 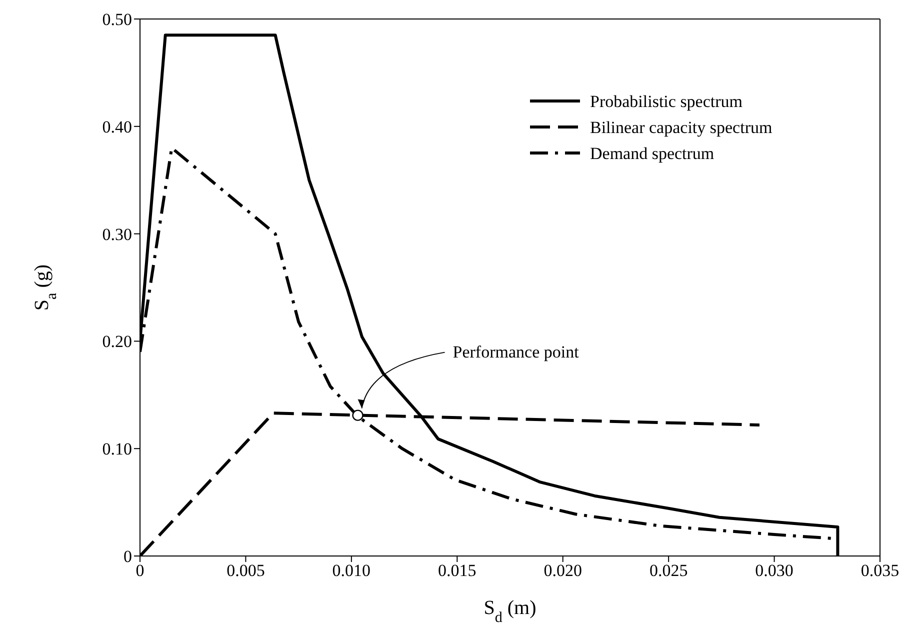 I want to click on y-tick-label: 0.40, so click(x=117, y=126).